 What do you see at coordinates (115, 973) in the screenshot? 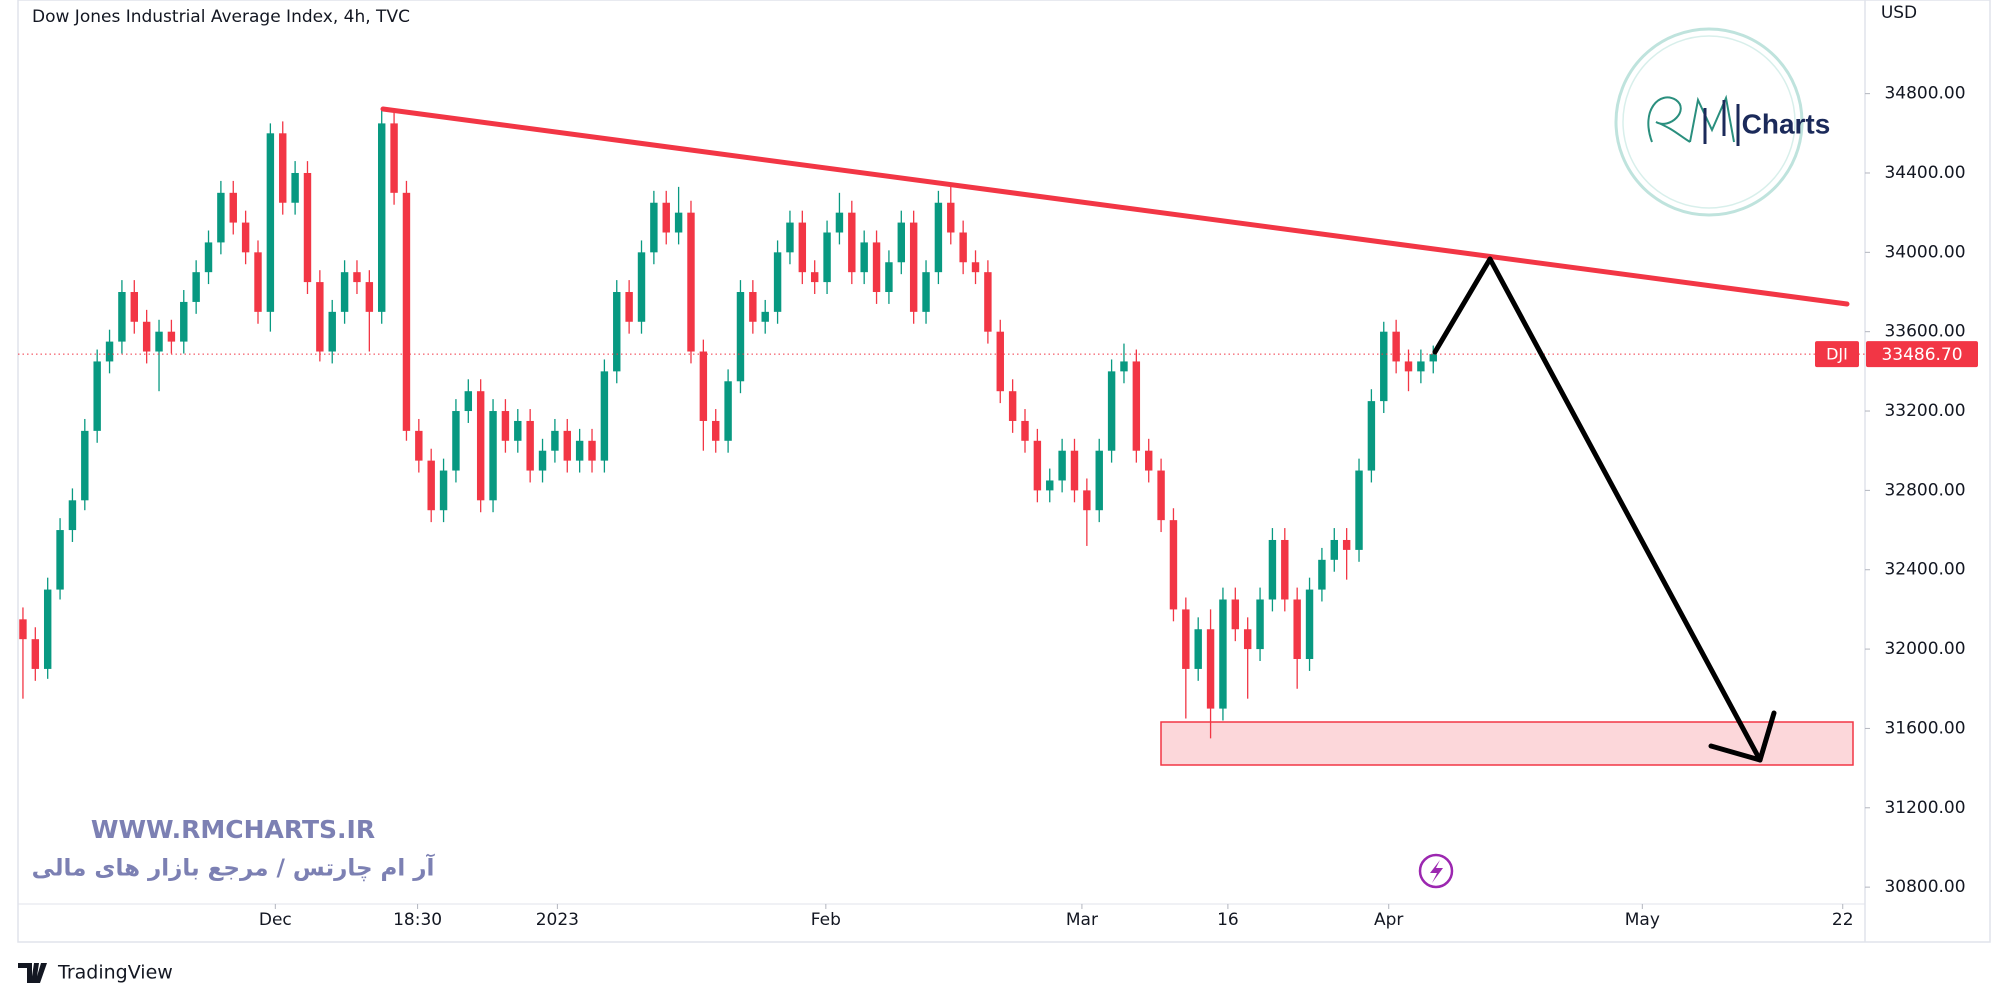
I see `brand-name: TradingView` at bounding box center [115, 973].